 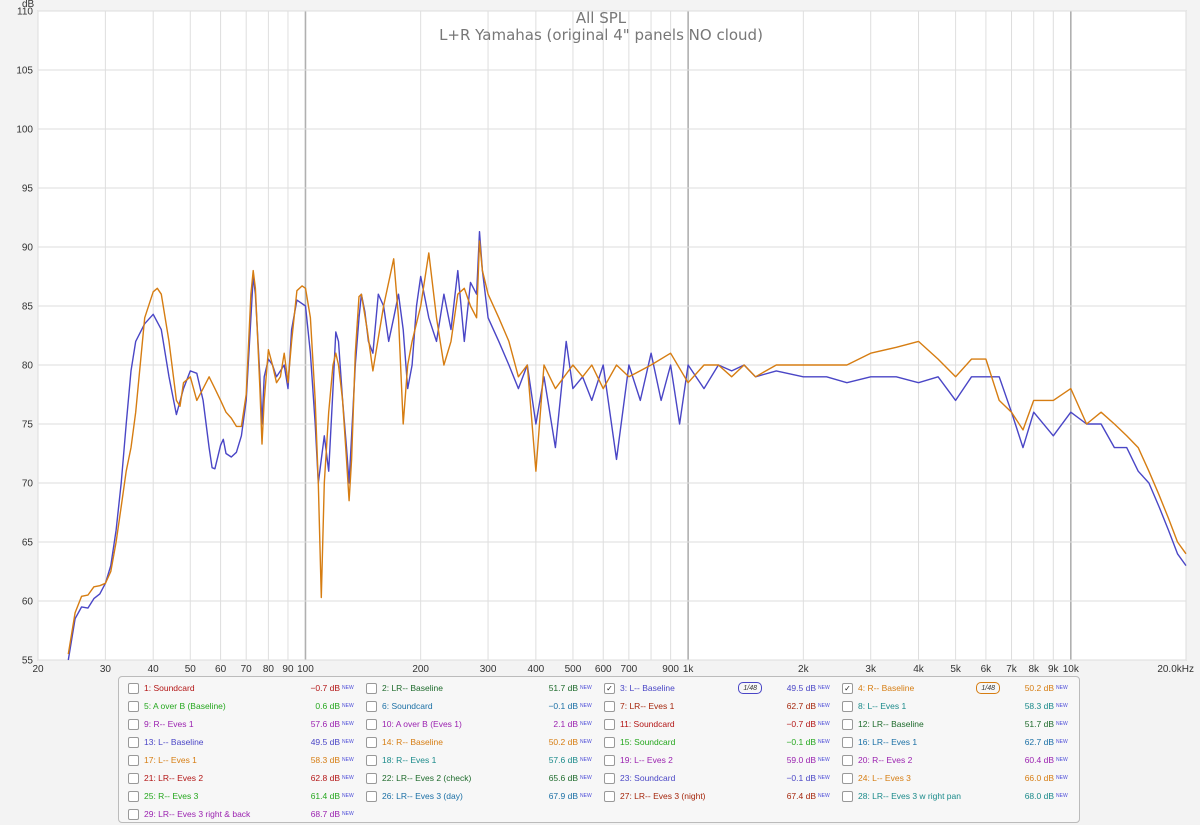 I want to click on legend-value: 68.7 dB, so click(x=325, y=814).